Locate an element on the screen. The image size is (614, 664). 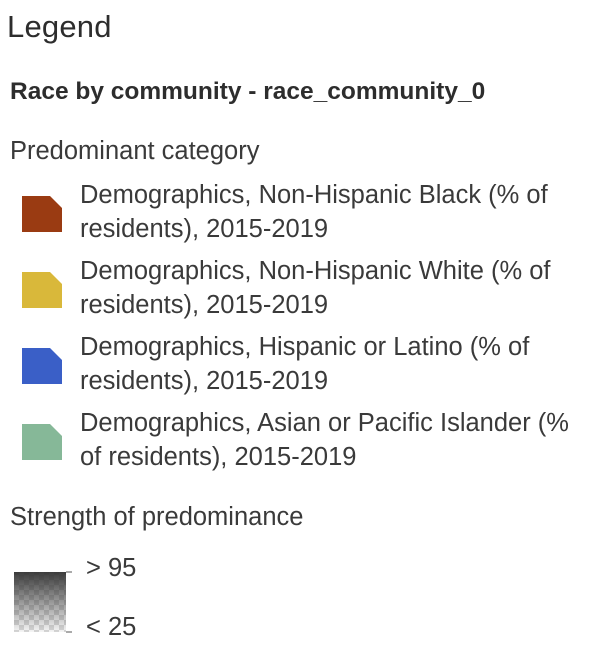
swatch-asian-pacific-islander is located at coordinates (42, 442).